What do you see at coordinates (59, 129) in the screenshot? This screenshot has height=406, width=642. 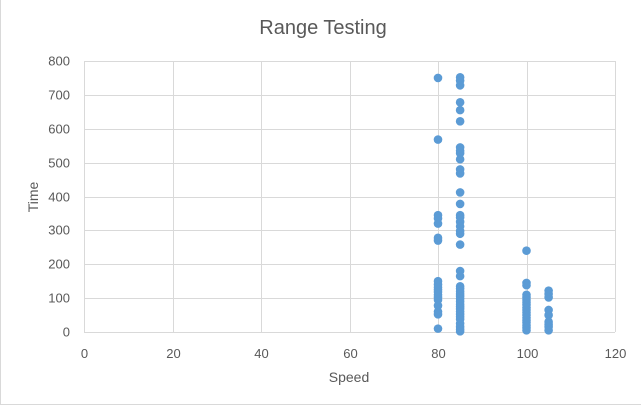 I see `y-tick-label: 600` at bounding box center [59, 129].